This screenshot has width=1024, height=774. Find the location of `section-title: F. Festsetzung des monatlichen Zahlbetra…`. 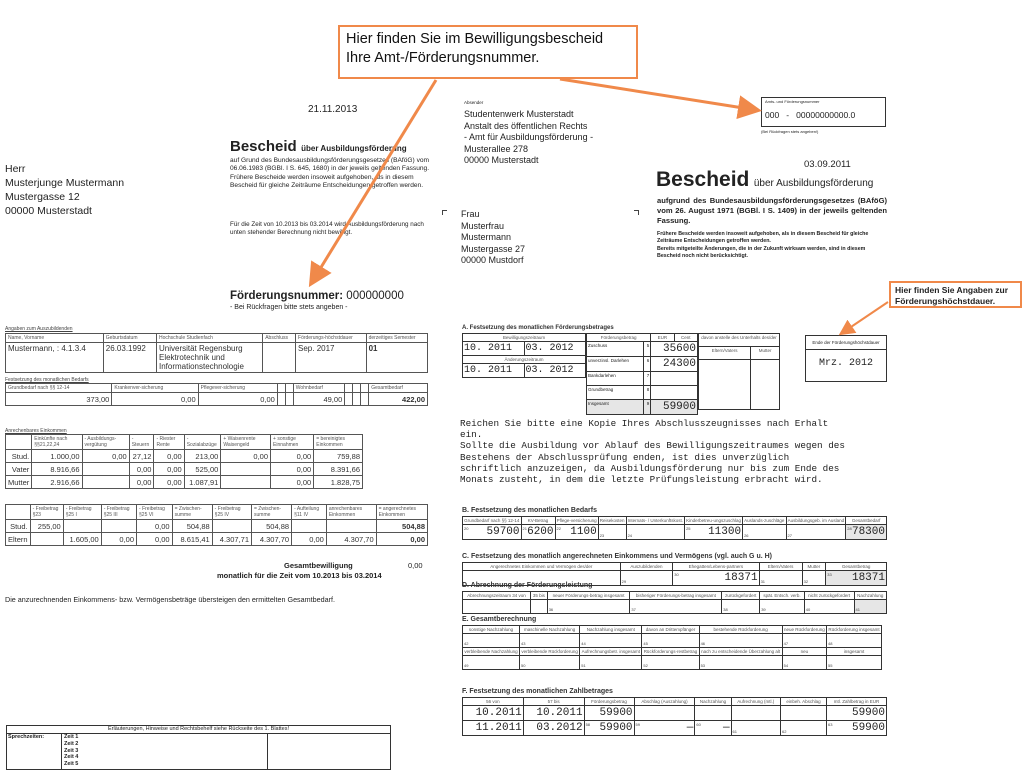

section-title: F. Festsetzung des monatlichen Zahlbetra… is located at coordinates (537, 691).